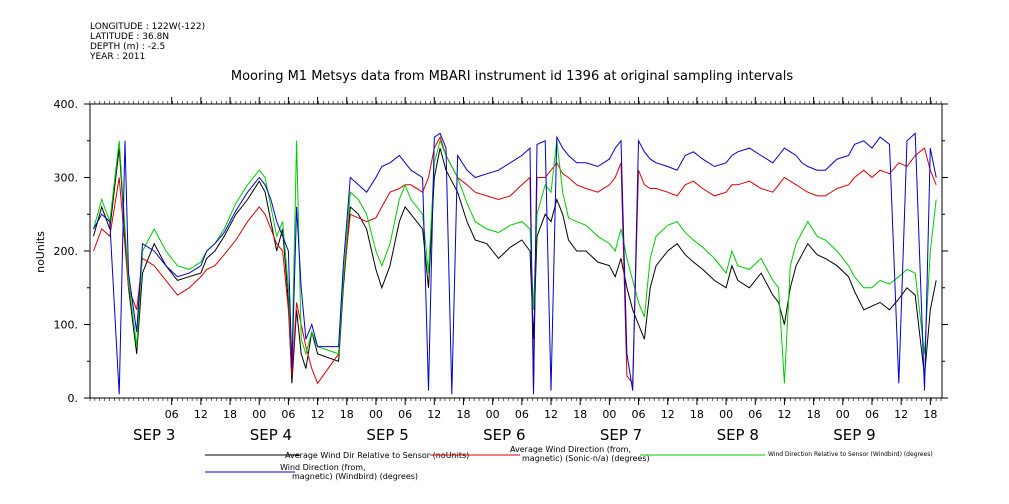  What do you see at coordinates (73, 398) in the screenshot?
I see `y-tick-label: 0.` at bounding box center [73, 398].